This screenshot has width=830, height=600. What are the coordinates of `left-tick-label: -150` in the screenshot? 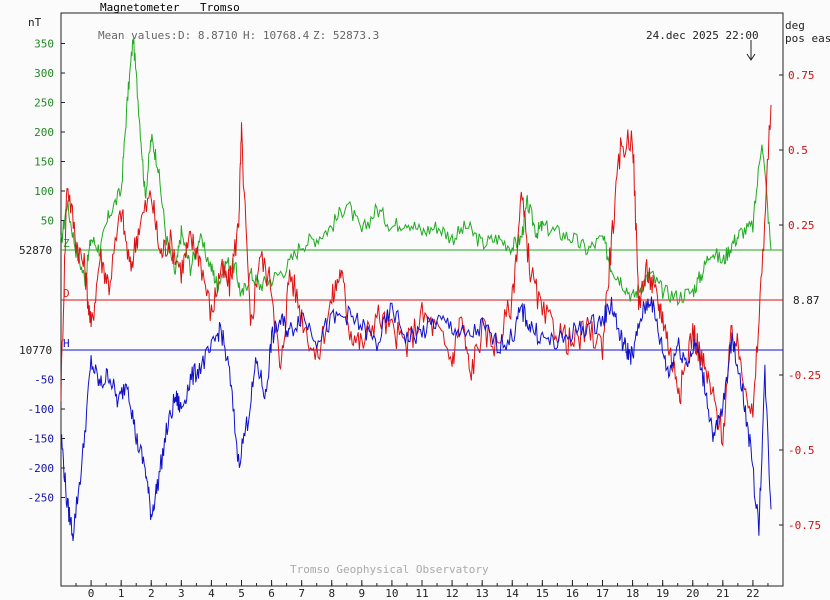 It's located at (41, 439).